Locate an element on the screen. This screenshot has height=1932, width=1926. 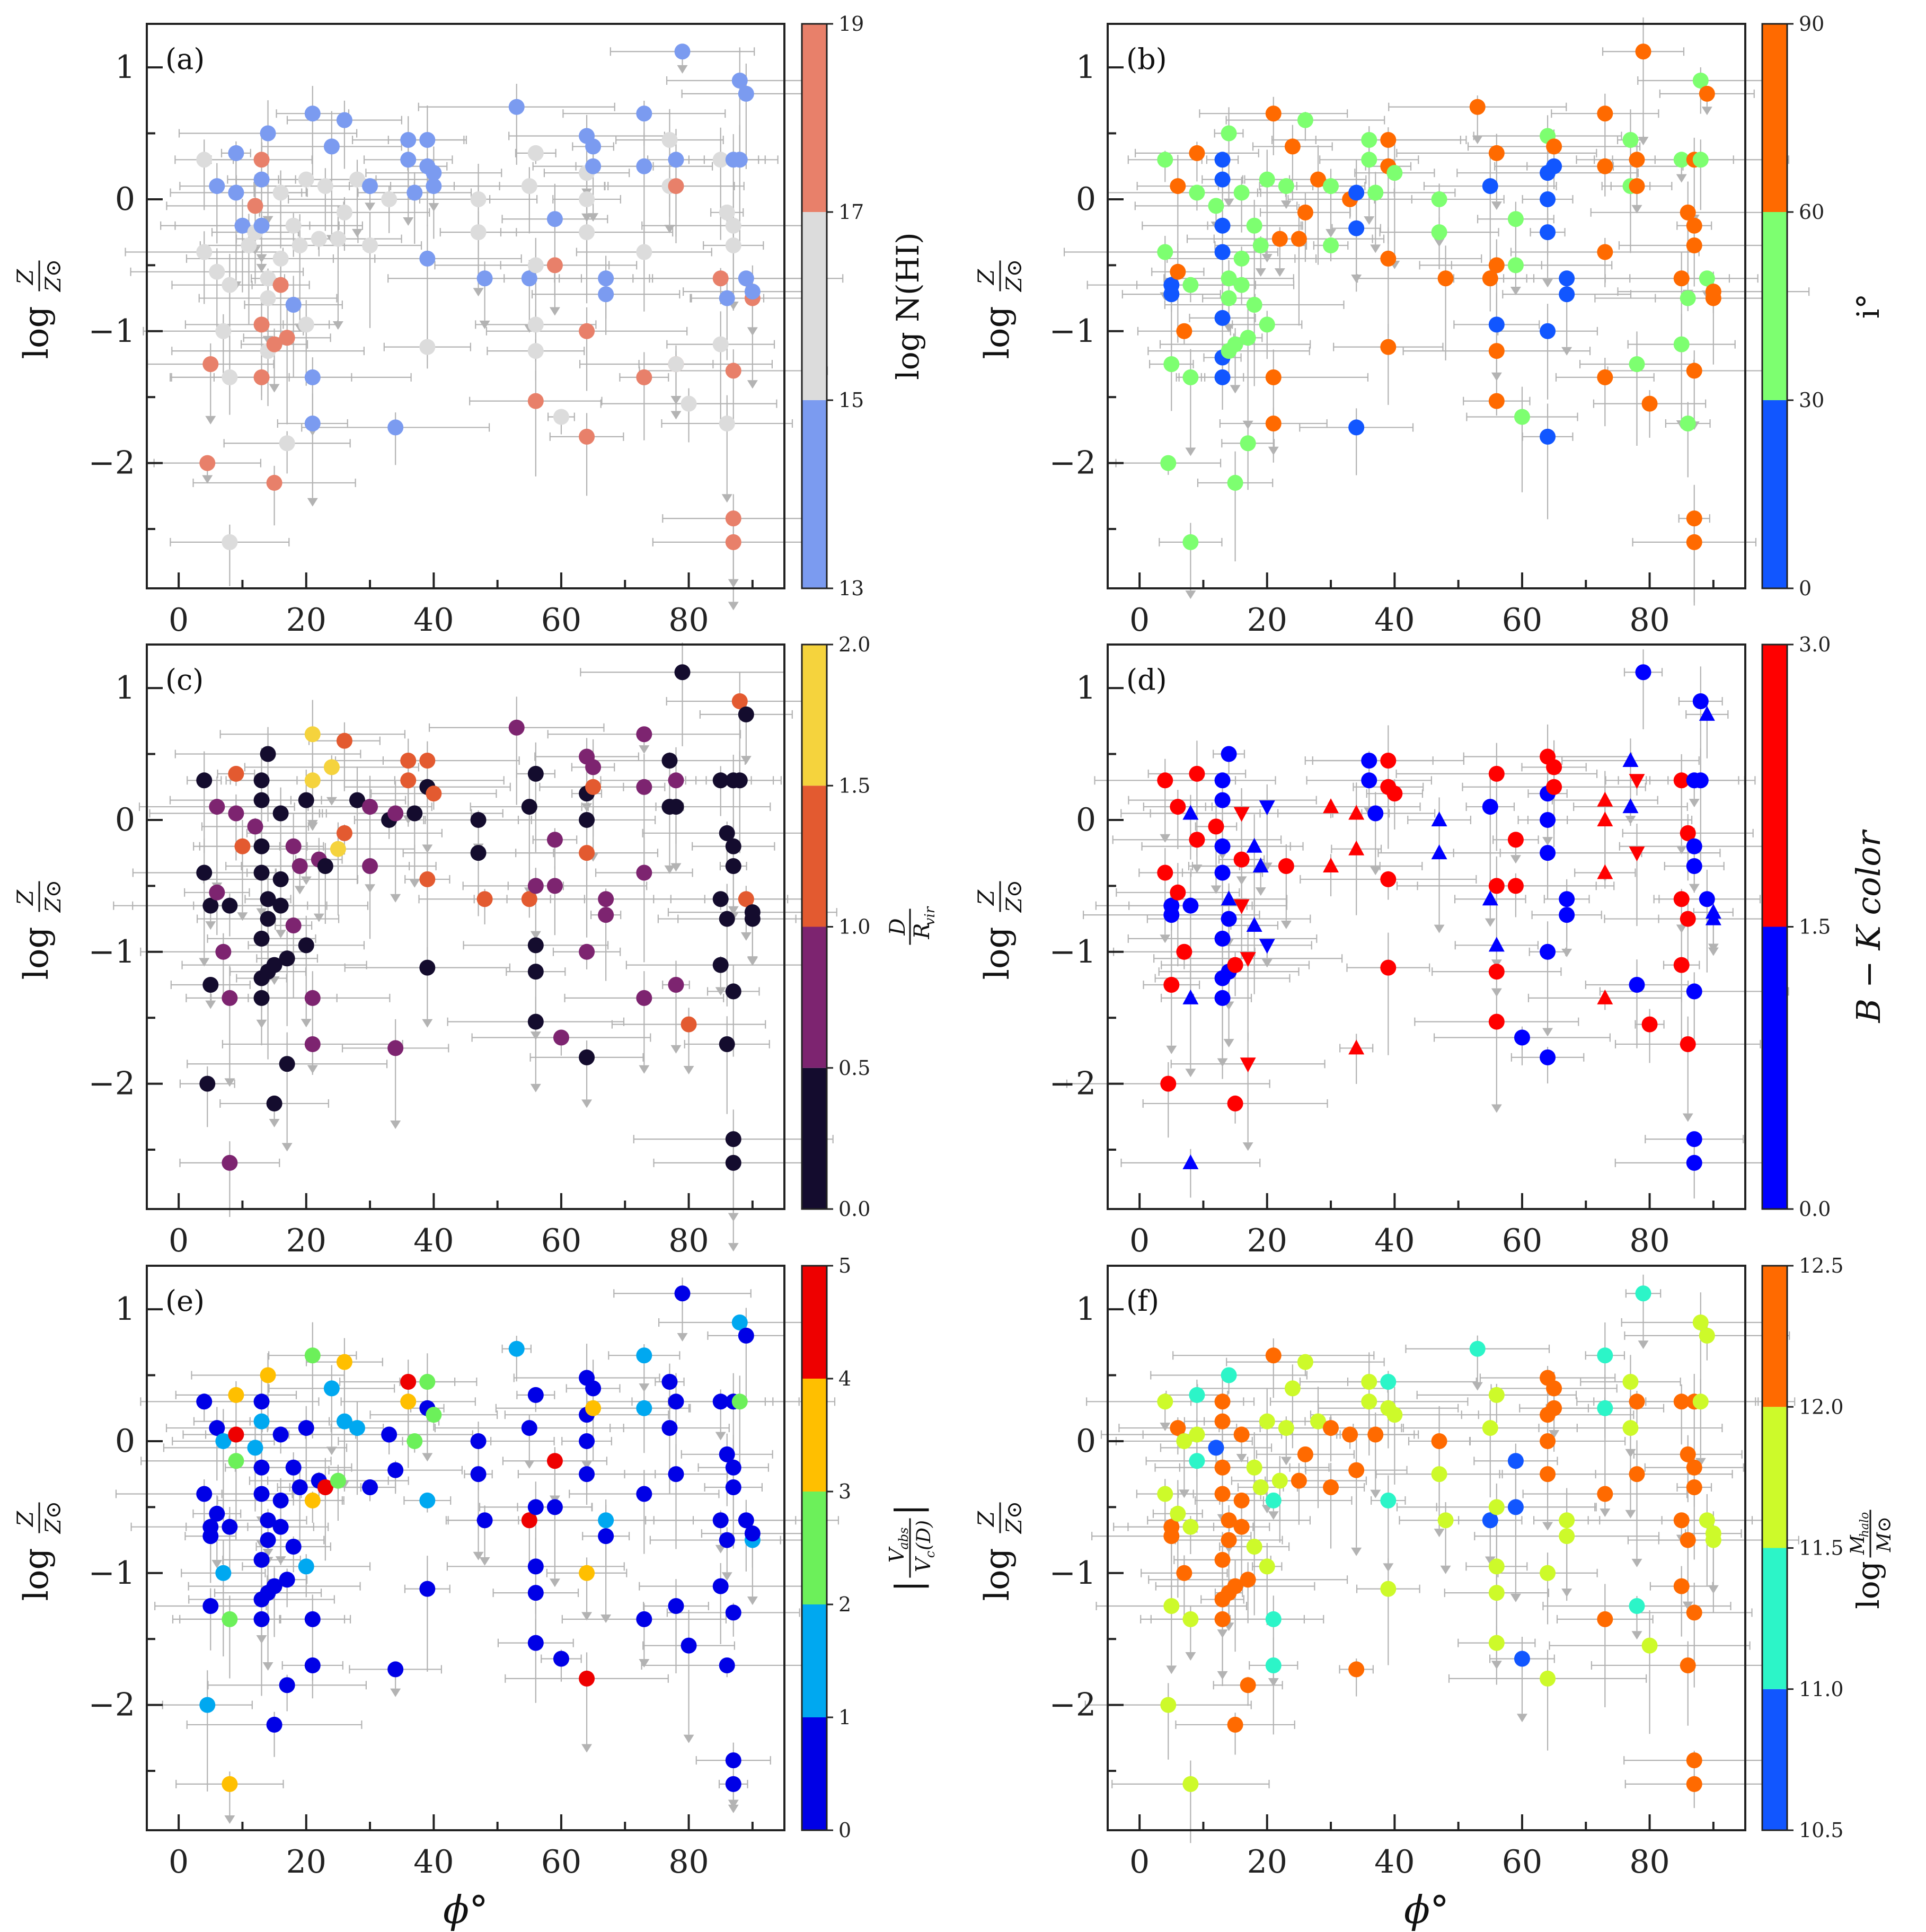
colorbar-label-numerator-sub: abs is located at coordinates (903, 1539).